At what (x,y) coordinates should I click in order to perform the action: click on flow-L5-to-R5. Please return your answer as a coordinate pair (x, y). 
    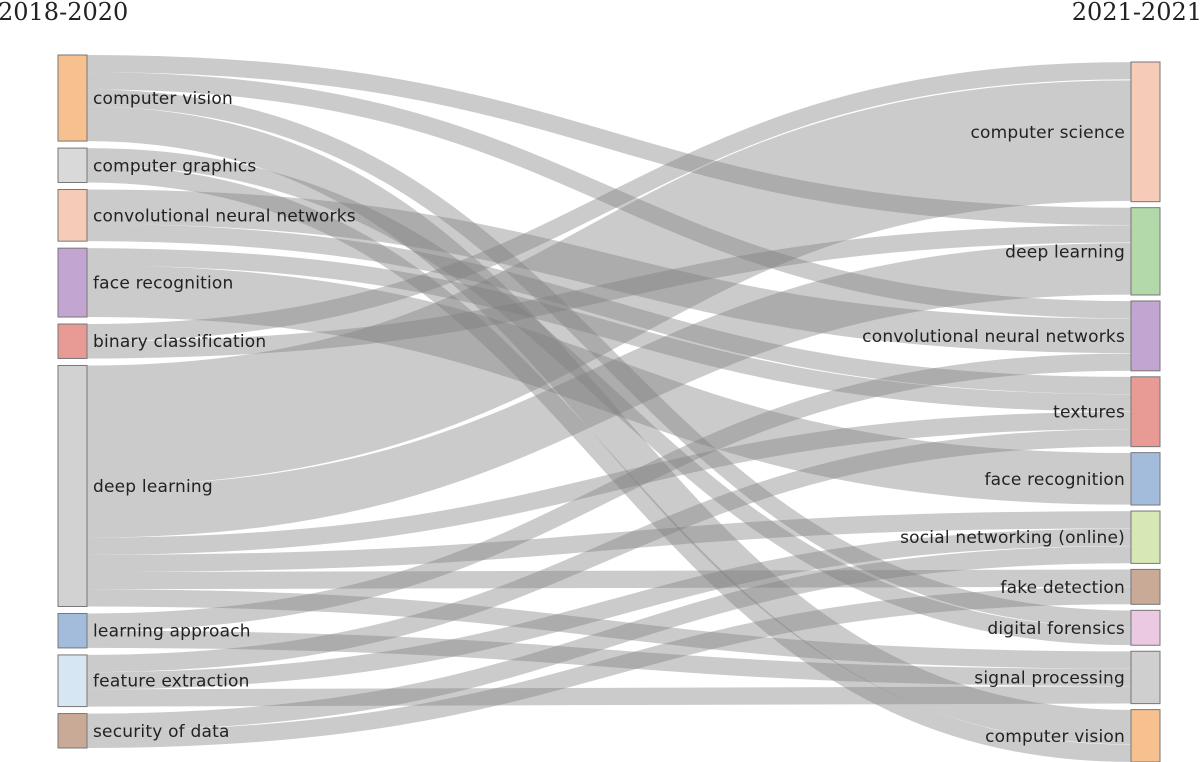
    Looking at the image, I should click on (609, 542).